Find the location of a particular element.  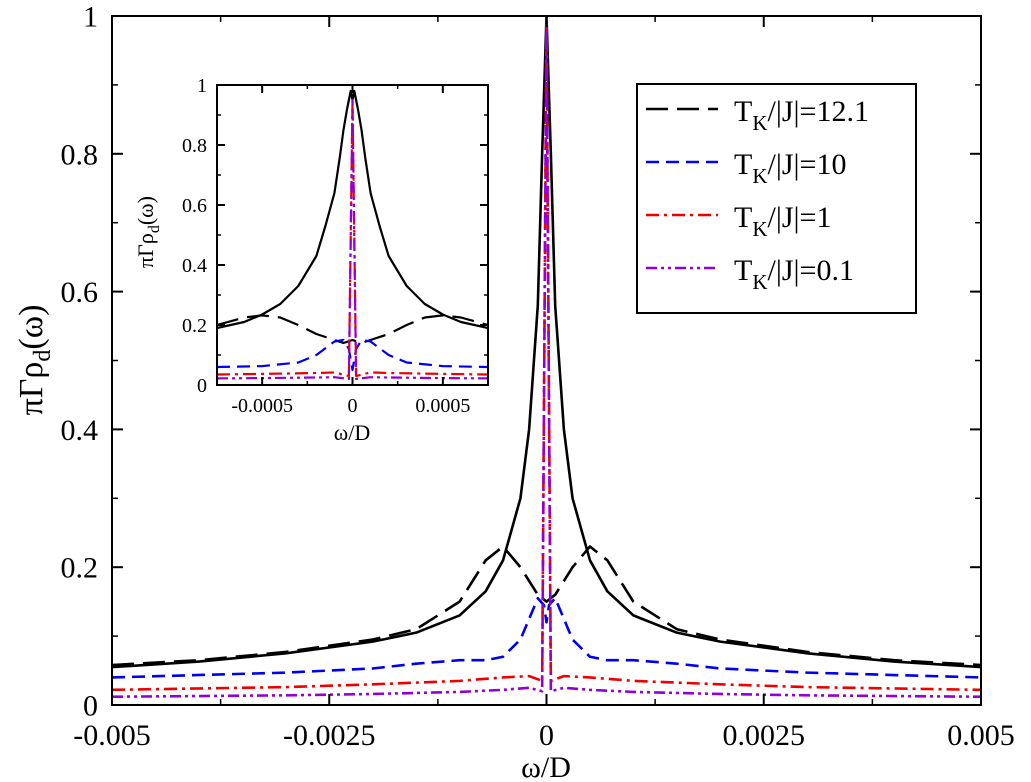

inset-x-tick-label: -0.0005 is located at coordinates (262, 406).